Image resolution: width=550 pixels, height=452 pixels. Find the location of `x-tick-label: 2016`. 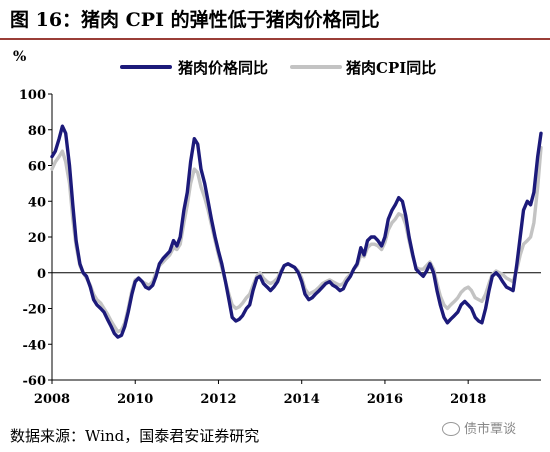

x-tick-label: 2016 is located at coordinates (385, 399).